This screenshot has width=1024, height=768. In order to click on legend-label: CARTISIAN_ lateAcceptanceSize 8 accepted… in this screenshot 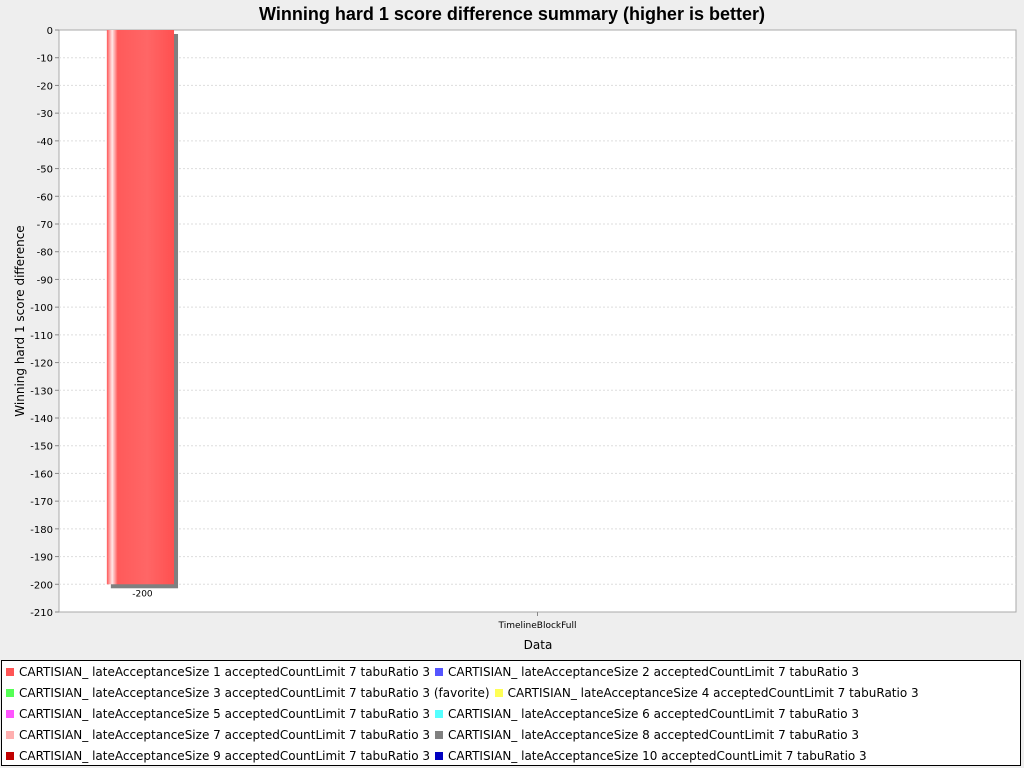, I will do `click(654, 735)`.